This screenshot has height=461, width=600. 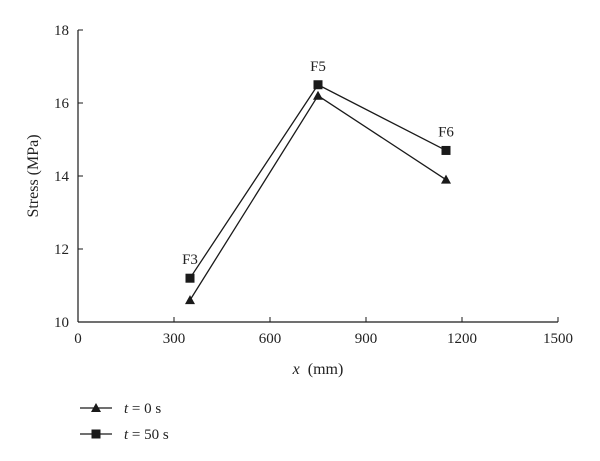 What do you see at coordinates (174, 339) in the screenshot?
I see `x-tick-label: 300` at bounding box center [174, 339].